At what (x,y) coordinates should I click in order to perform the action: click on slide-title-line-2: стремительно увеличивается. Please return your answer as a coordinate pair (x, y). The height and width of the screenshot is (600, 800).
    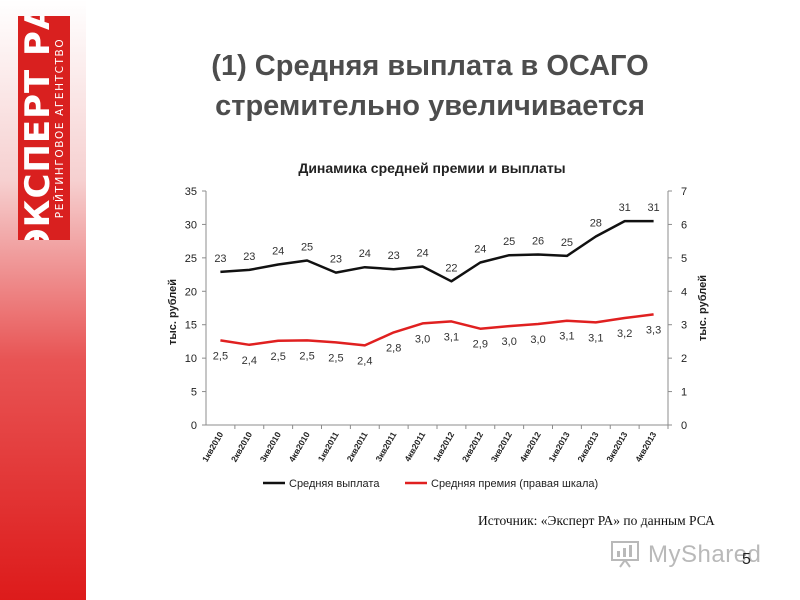
    Looking at the image, I should click on (430, 106).